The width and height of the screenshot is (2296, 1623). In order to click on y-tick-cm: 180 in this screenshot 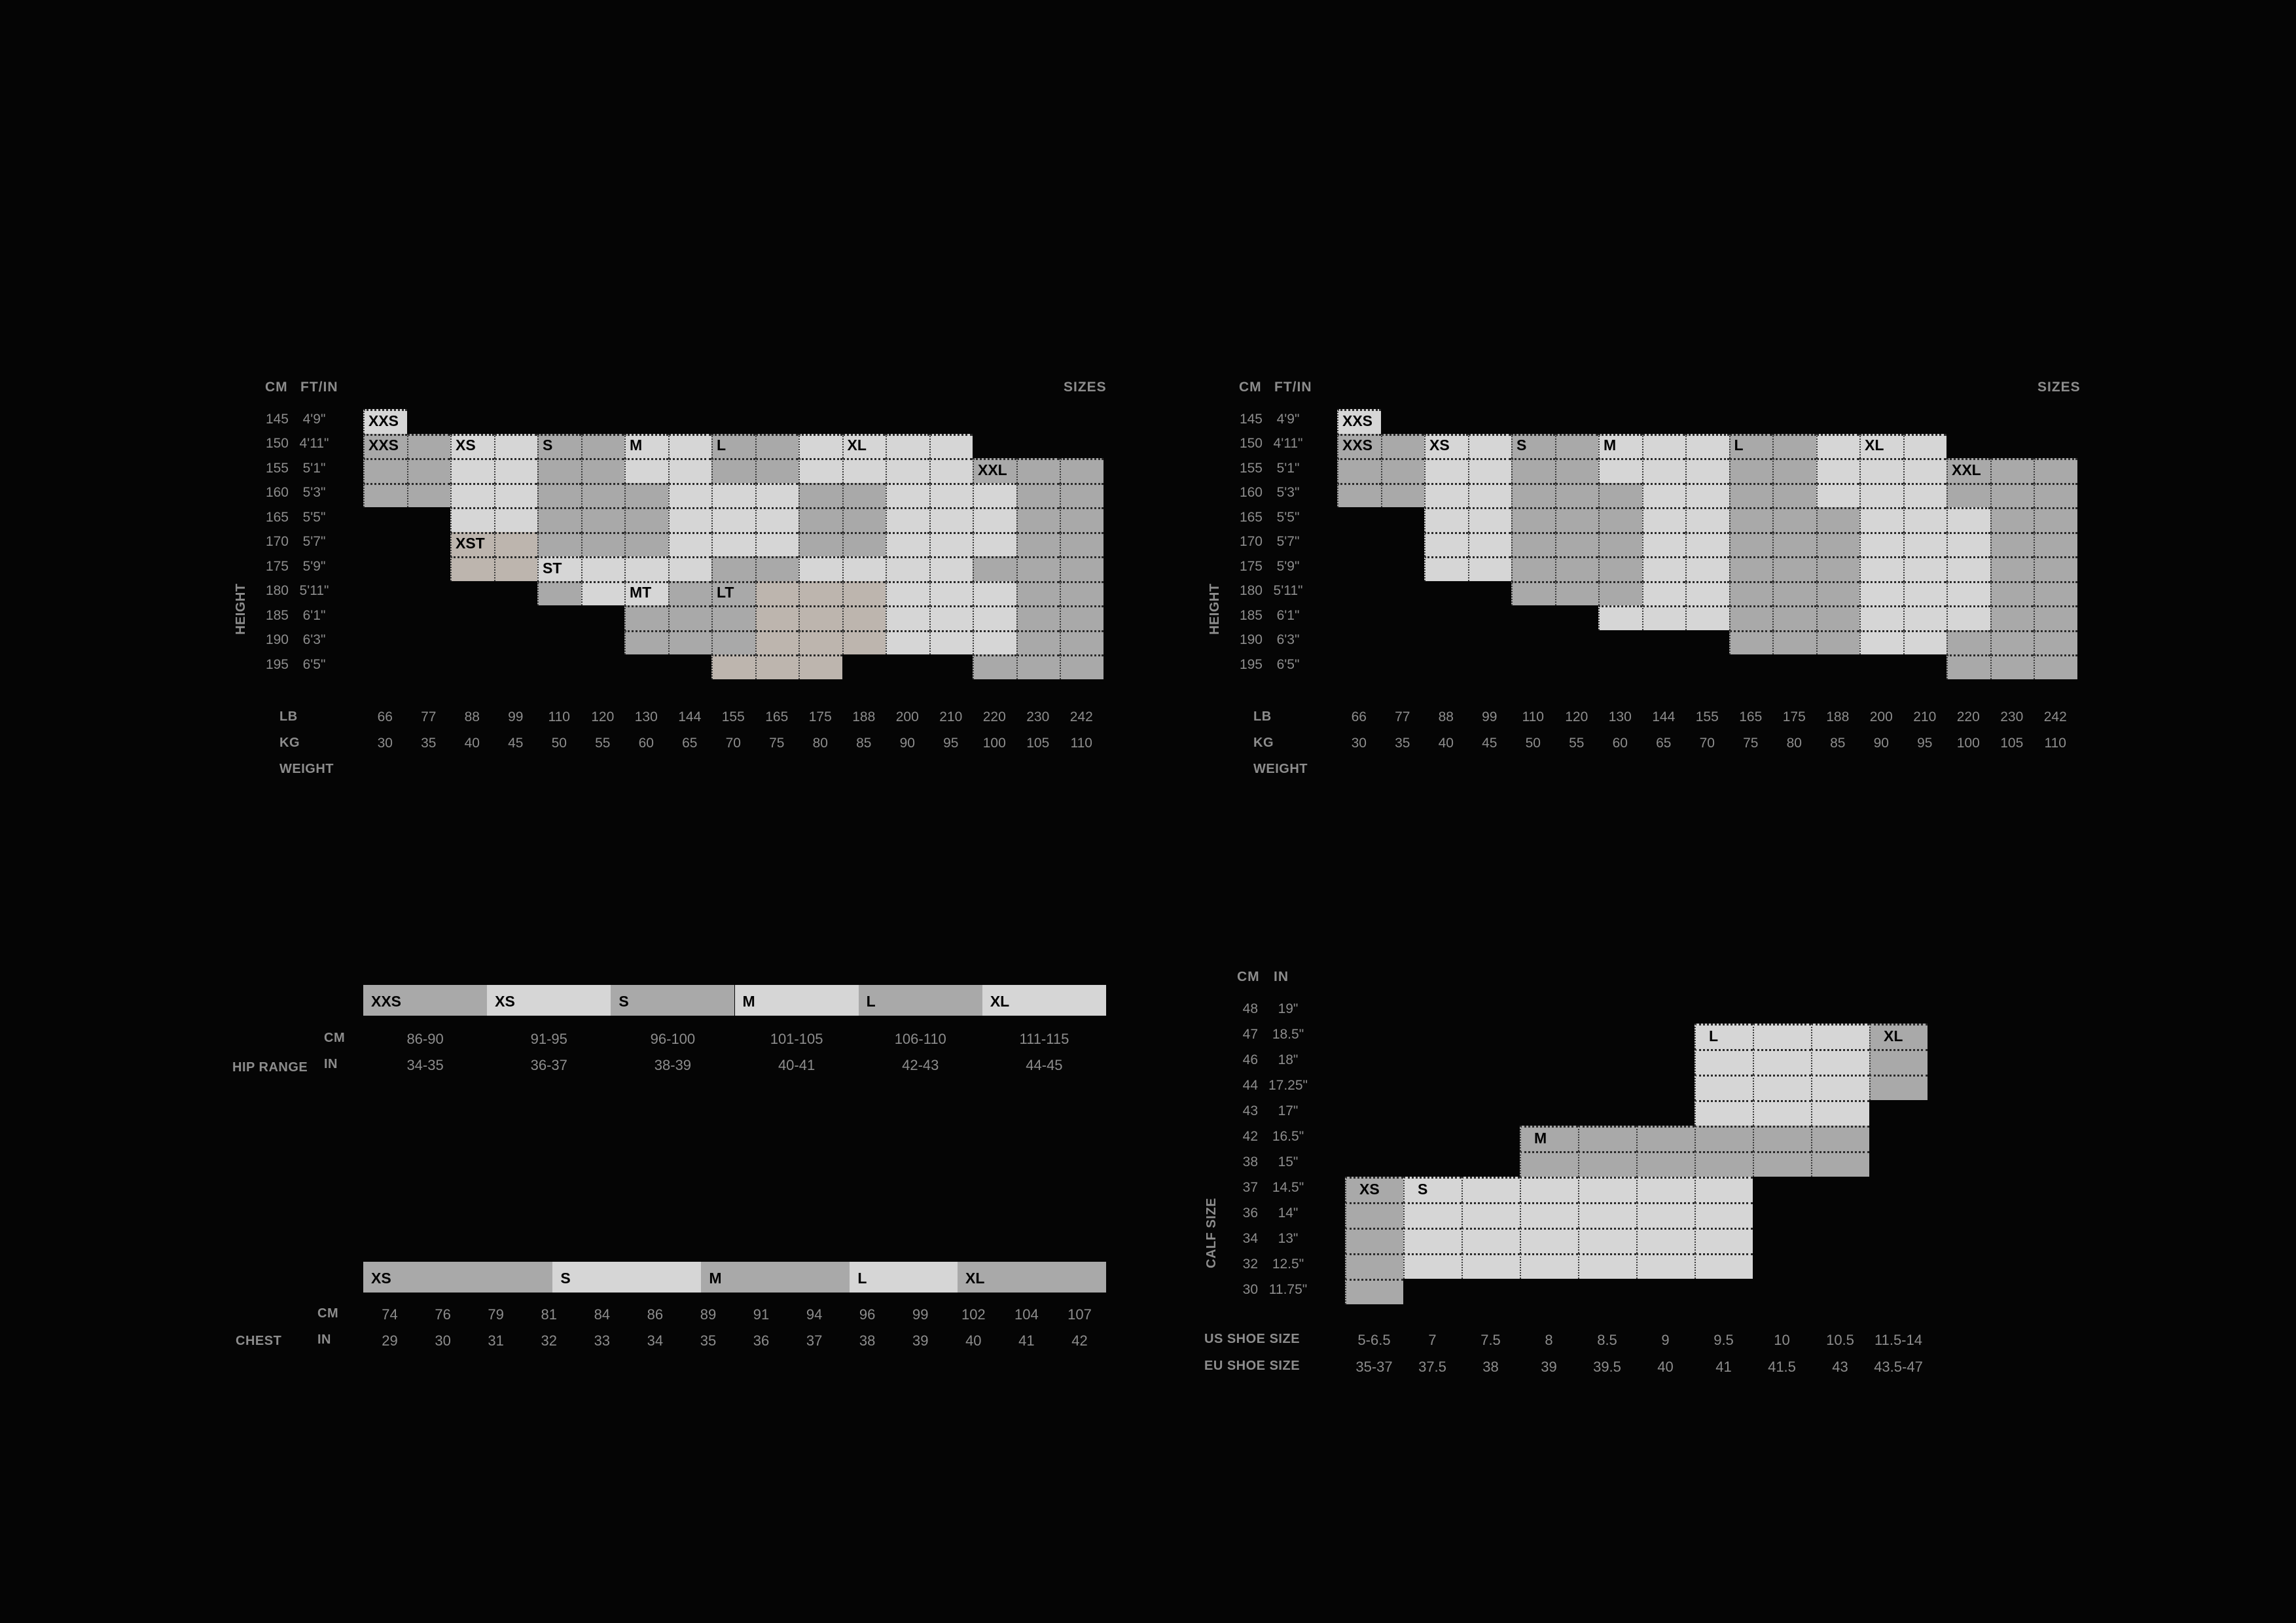, I will do `click(277, 591)`.